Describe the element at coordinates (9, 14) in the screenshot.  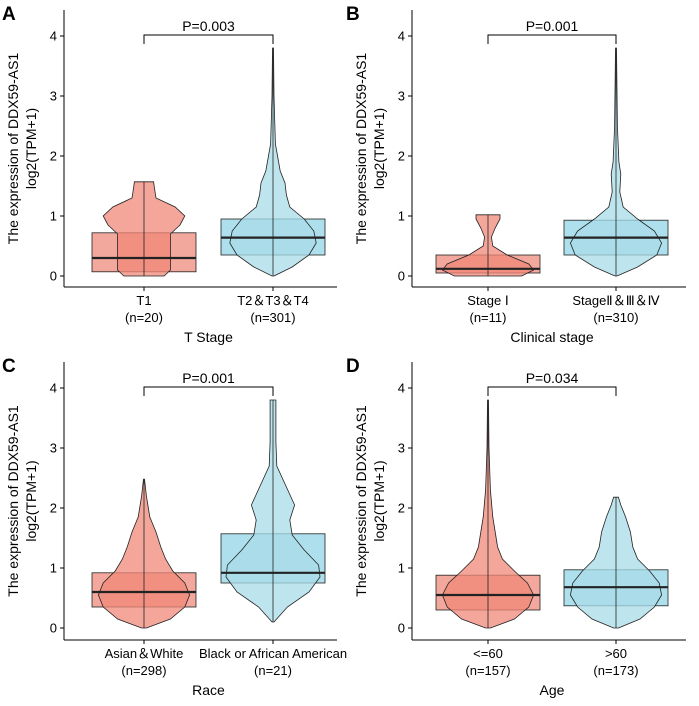
I see `panel-label: A` at that location.